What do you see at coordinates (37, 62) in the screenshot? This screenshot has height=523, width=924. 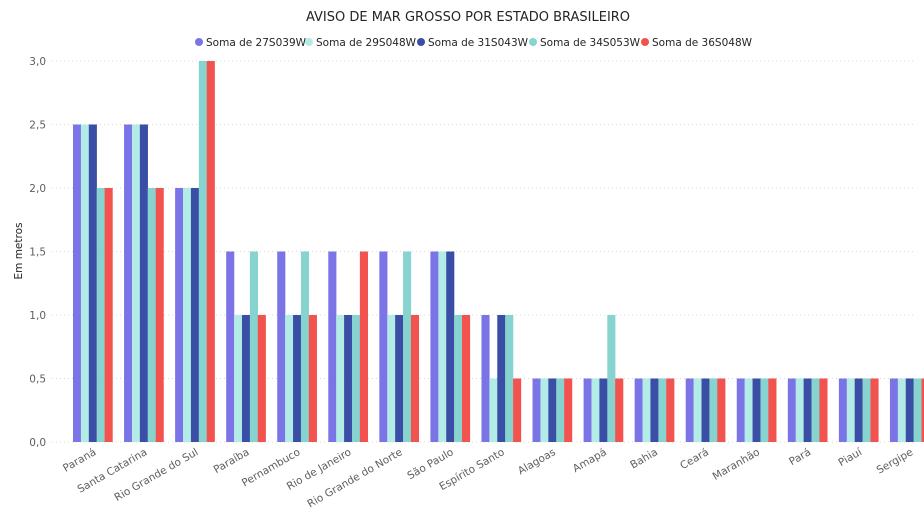 I see `y-tick-label: 3,0` at bounding box center [37, 62].